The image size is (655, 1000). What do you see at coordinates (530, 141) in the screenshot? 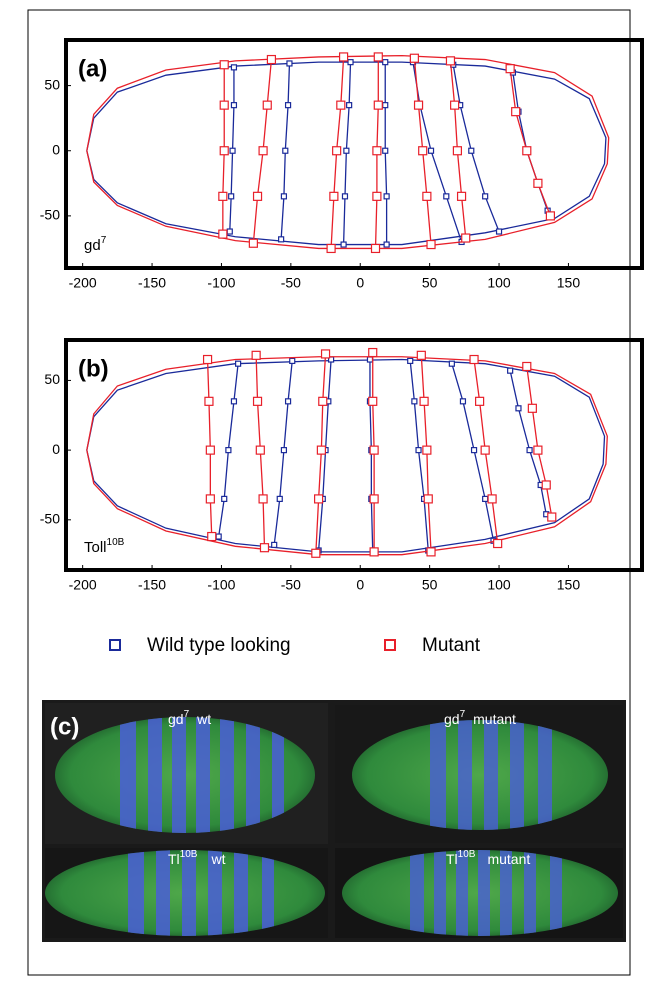
I see `stripe-line` at bounding box center [530, 141].